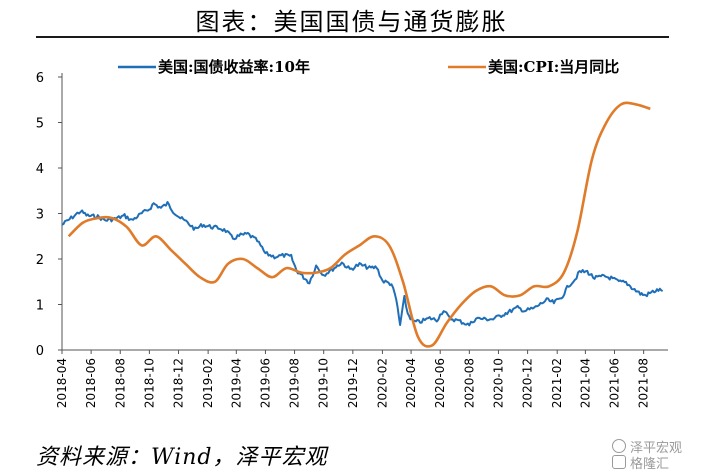  I want to click on watermark-line2: 格隆汇, so click(650, 464).